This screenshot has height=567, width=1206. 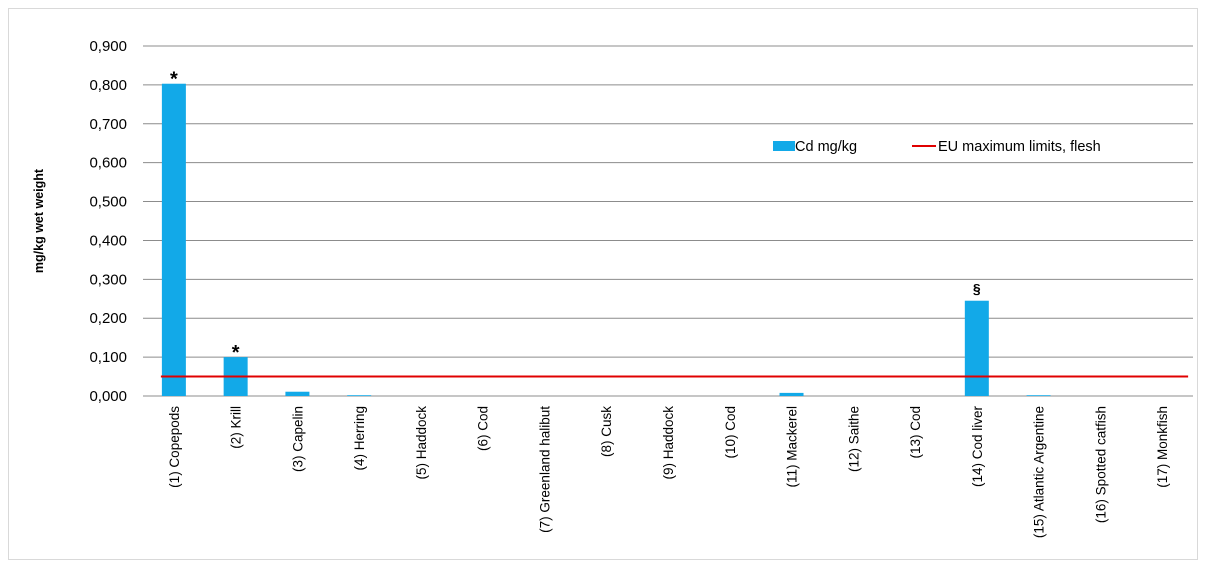 I want to click on x-tick-label: (16) Spotted catfish, so click(x=1100, y=464).